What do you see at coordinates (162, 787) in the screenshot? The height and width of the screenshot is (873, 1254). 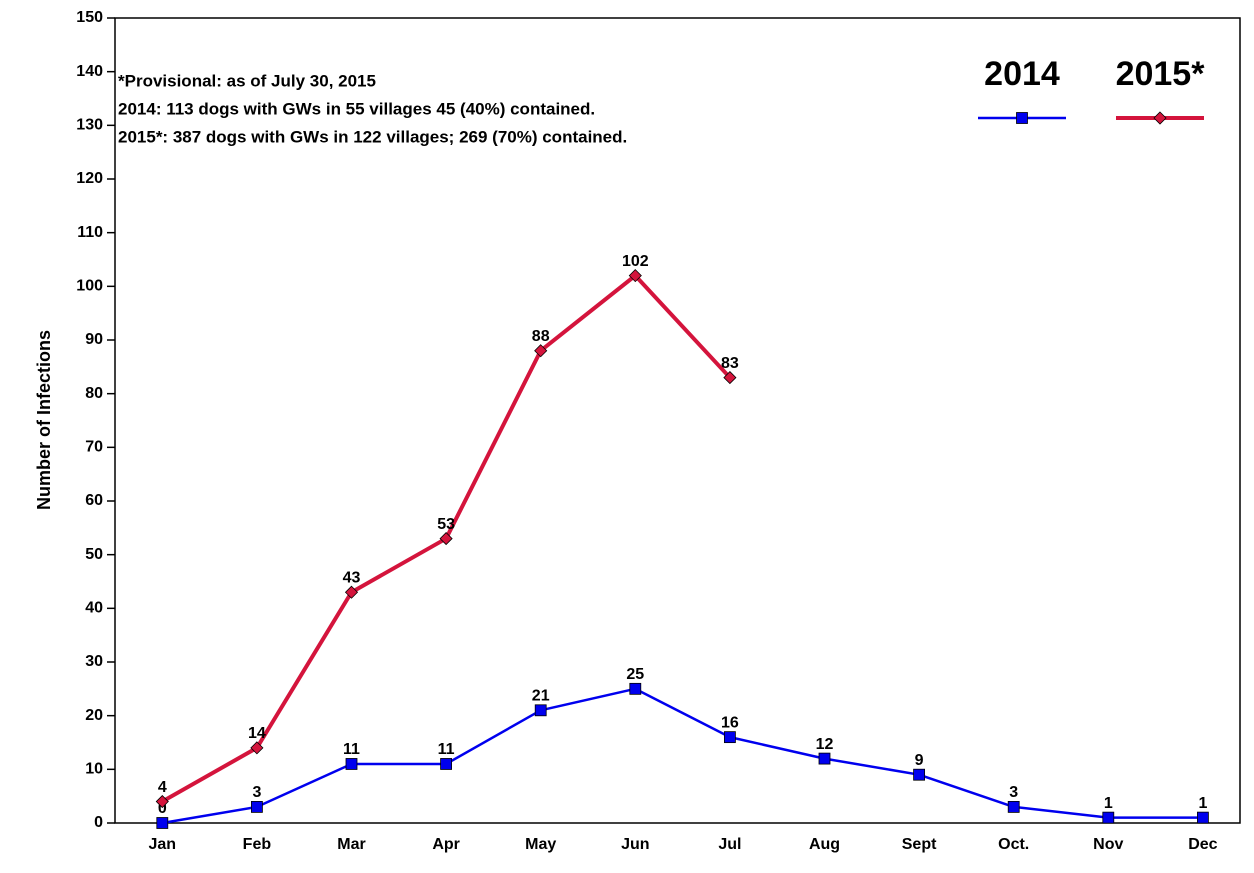 I see `data-label: 4` at bounding box center [162, 787].